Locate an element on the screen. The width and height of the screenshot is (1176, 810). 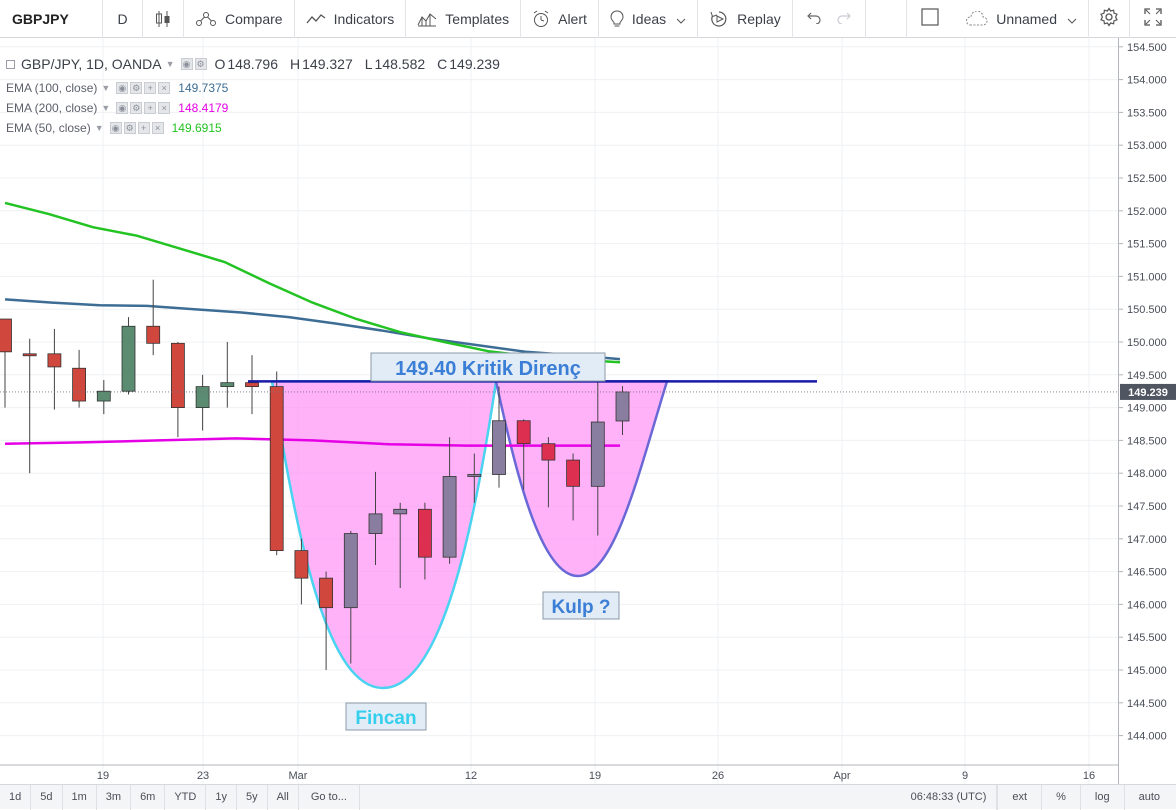
ema200-line is located at coordinates (312, 442).